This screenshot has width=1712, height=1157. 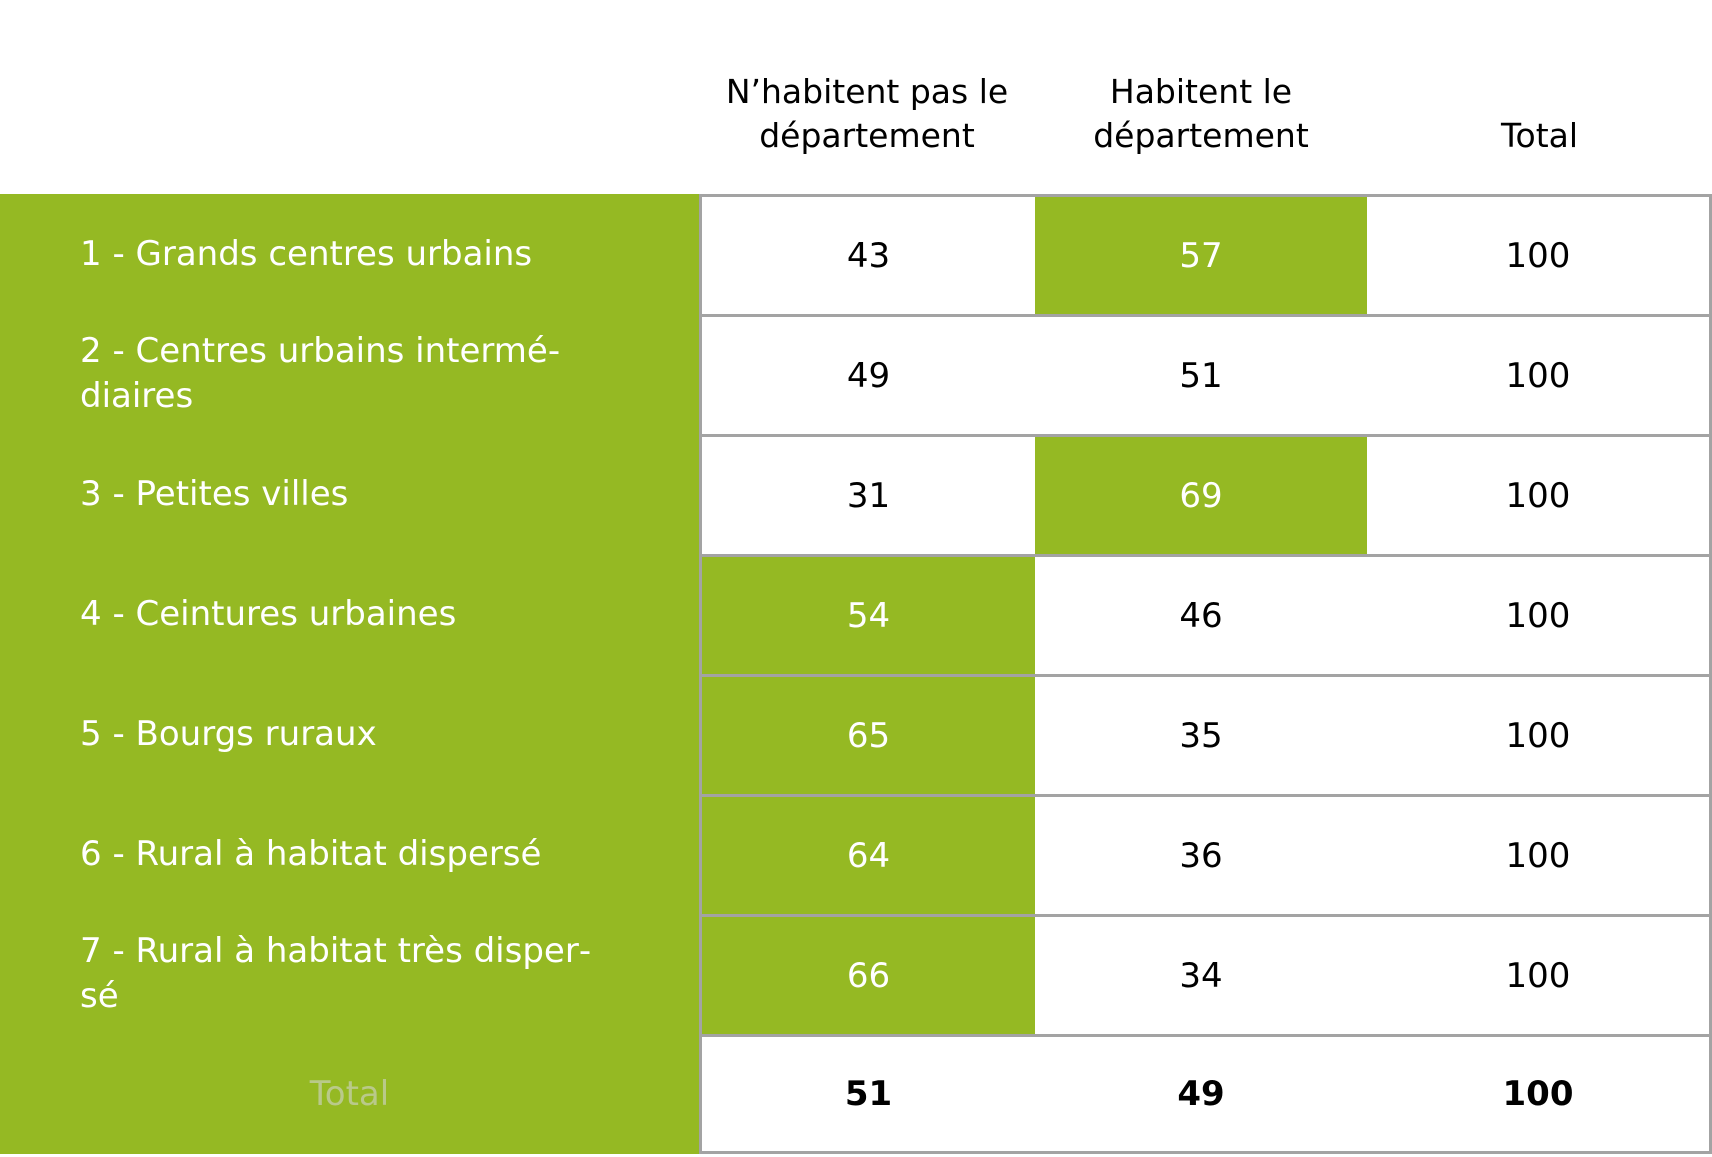 What do you see at coordinates (1201, 1094) in the screenshot?
I see `total-cell: 49` at bounding box center [1201, 1094].